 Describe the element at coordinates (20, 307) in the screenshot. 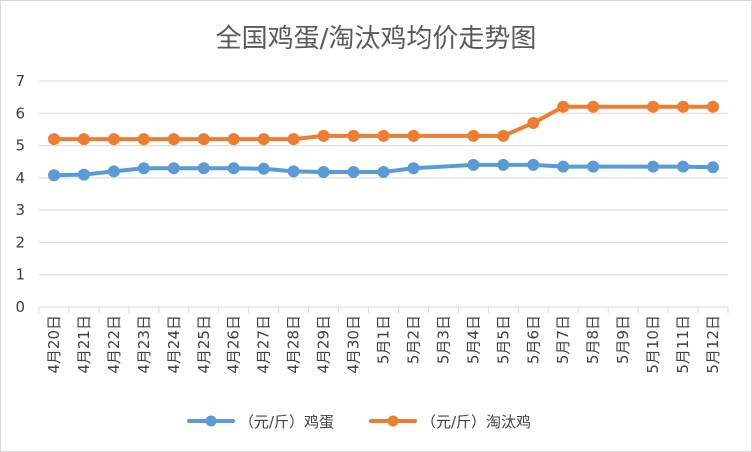

I see `y-tick-label: 0` at that location.